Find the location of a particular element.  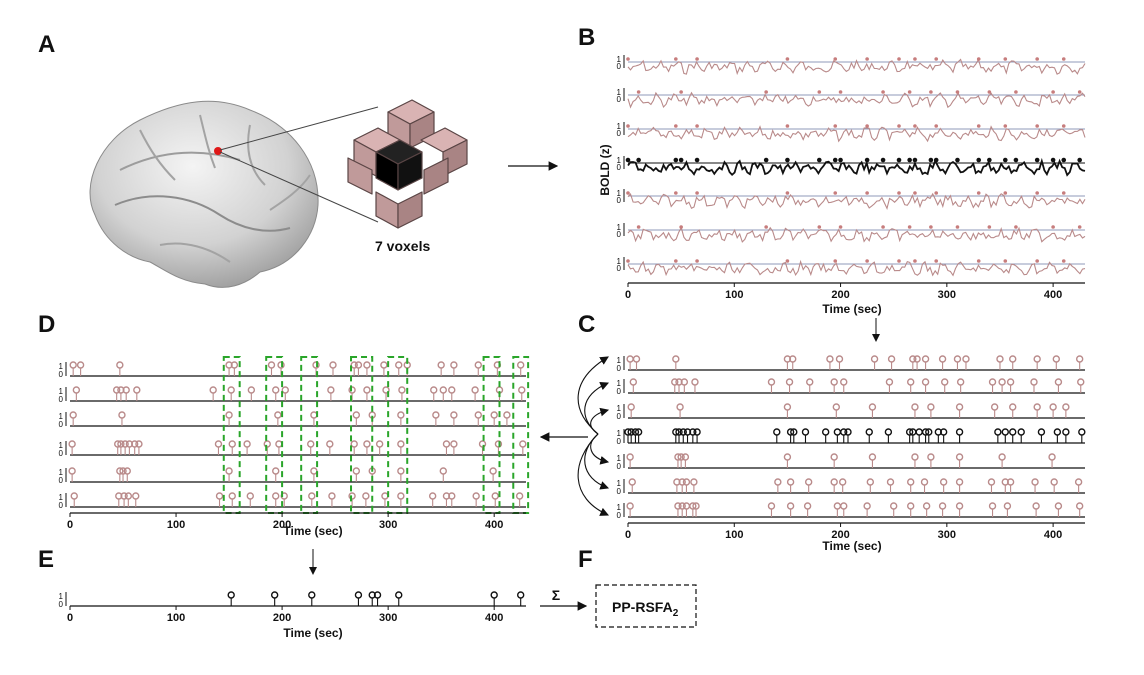

pp-row-6-y-tick-0: 0 is located at coordinates (619, 491).